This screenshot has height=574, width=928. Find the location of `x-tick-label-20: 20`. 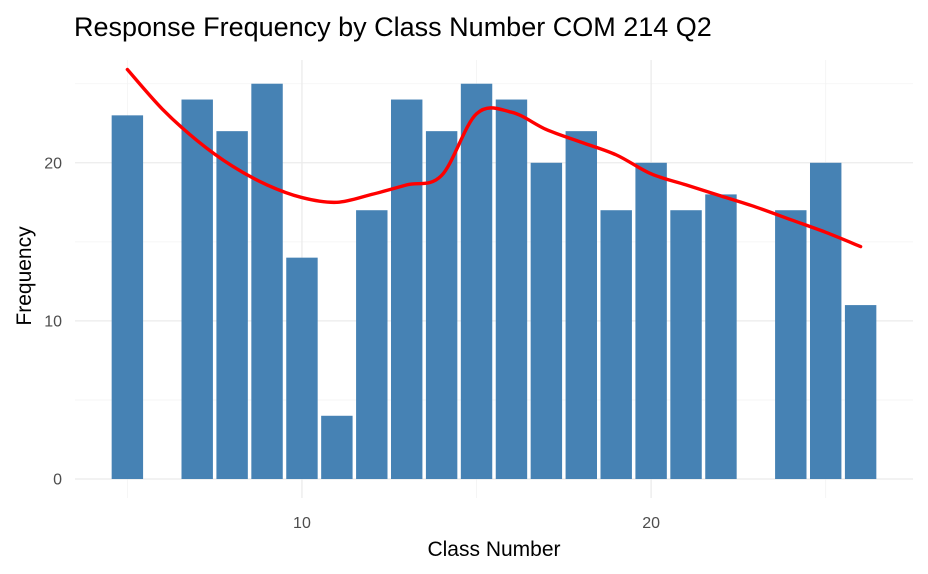

x-tick-label-20: 20 is located at coordinates (651, 523).